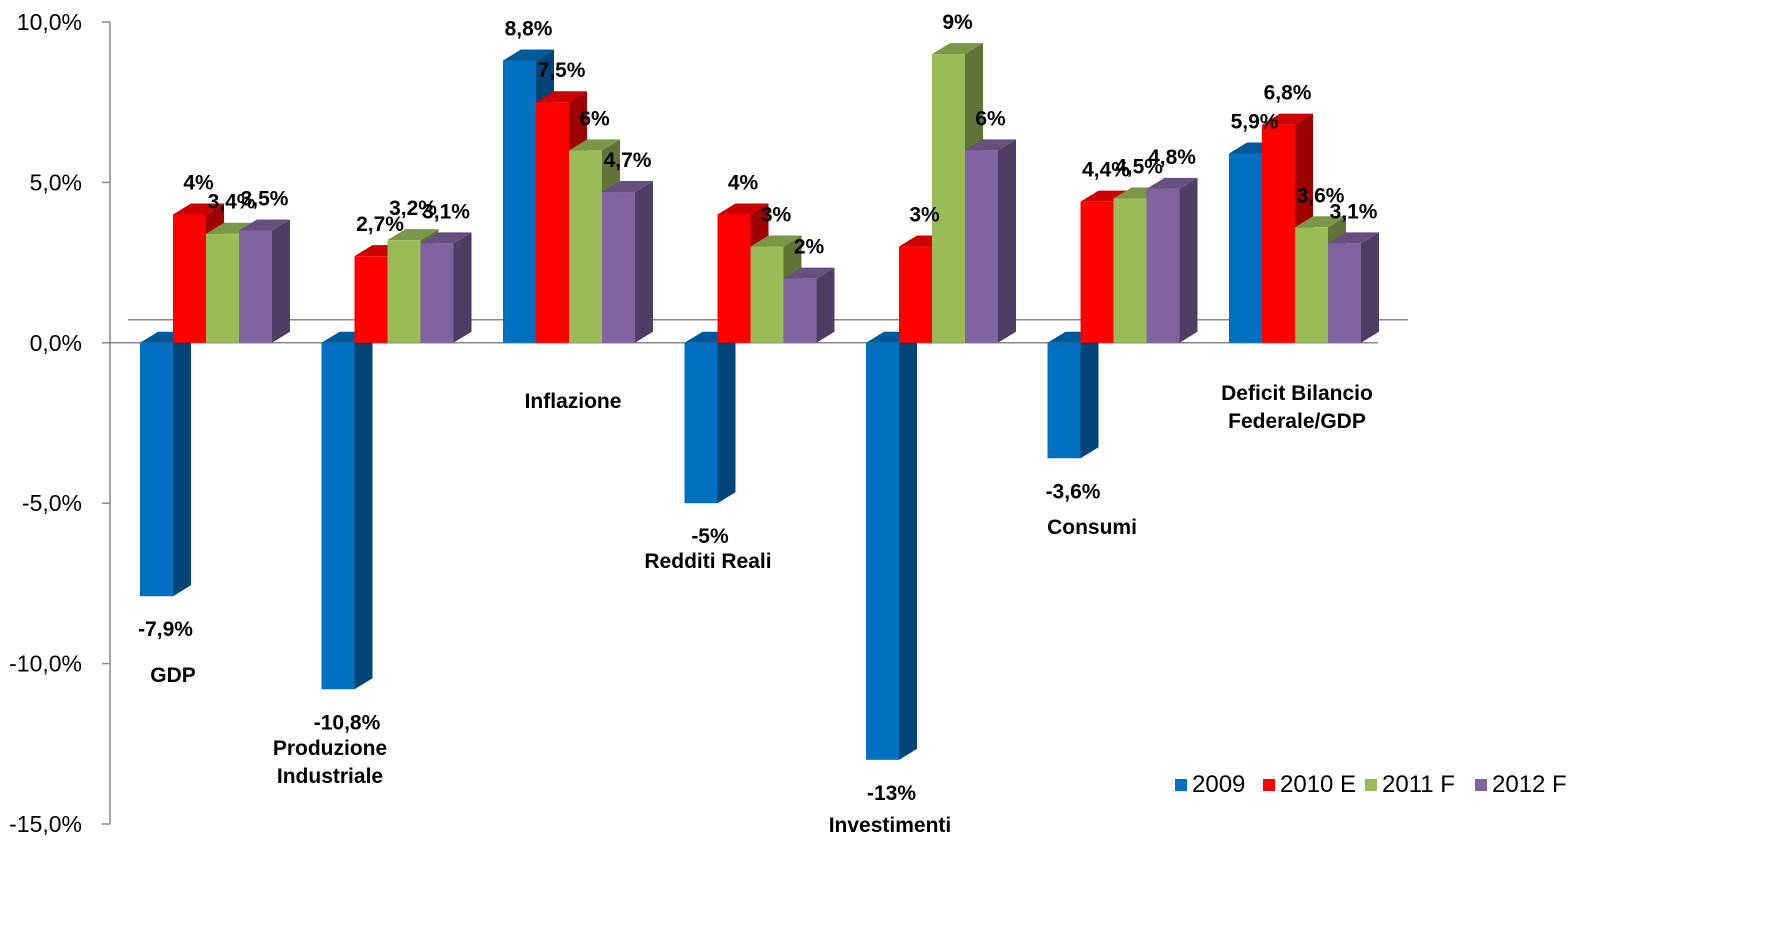  I want to click on legend-label: 2010 E, so click(1318, 784).